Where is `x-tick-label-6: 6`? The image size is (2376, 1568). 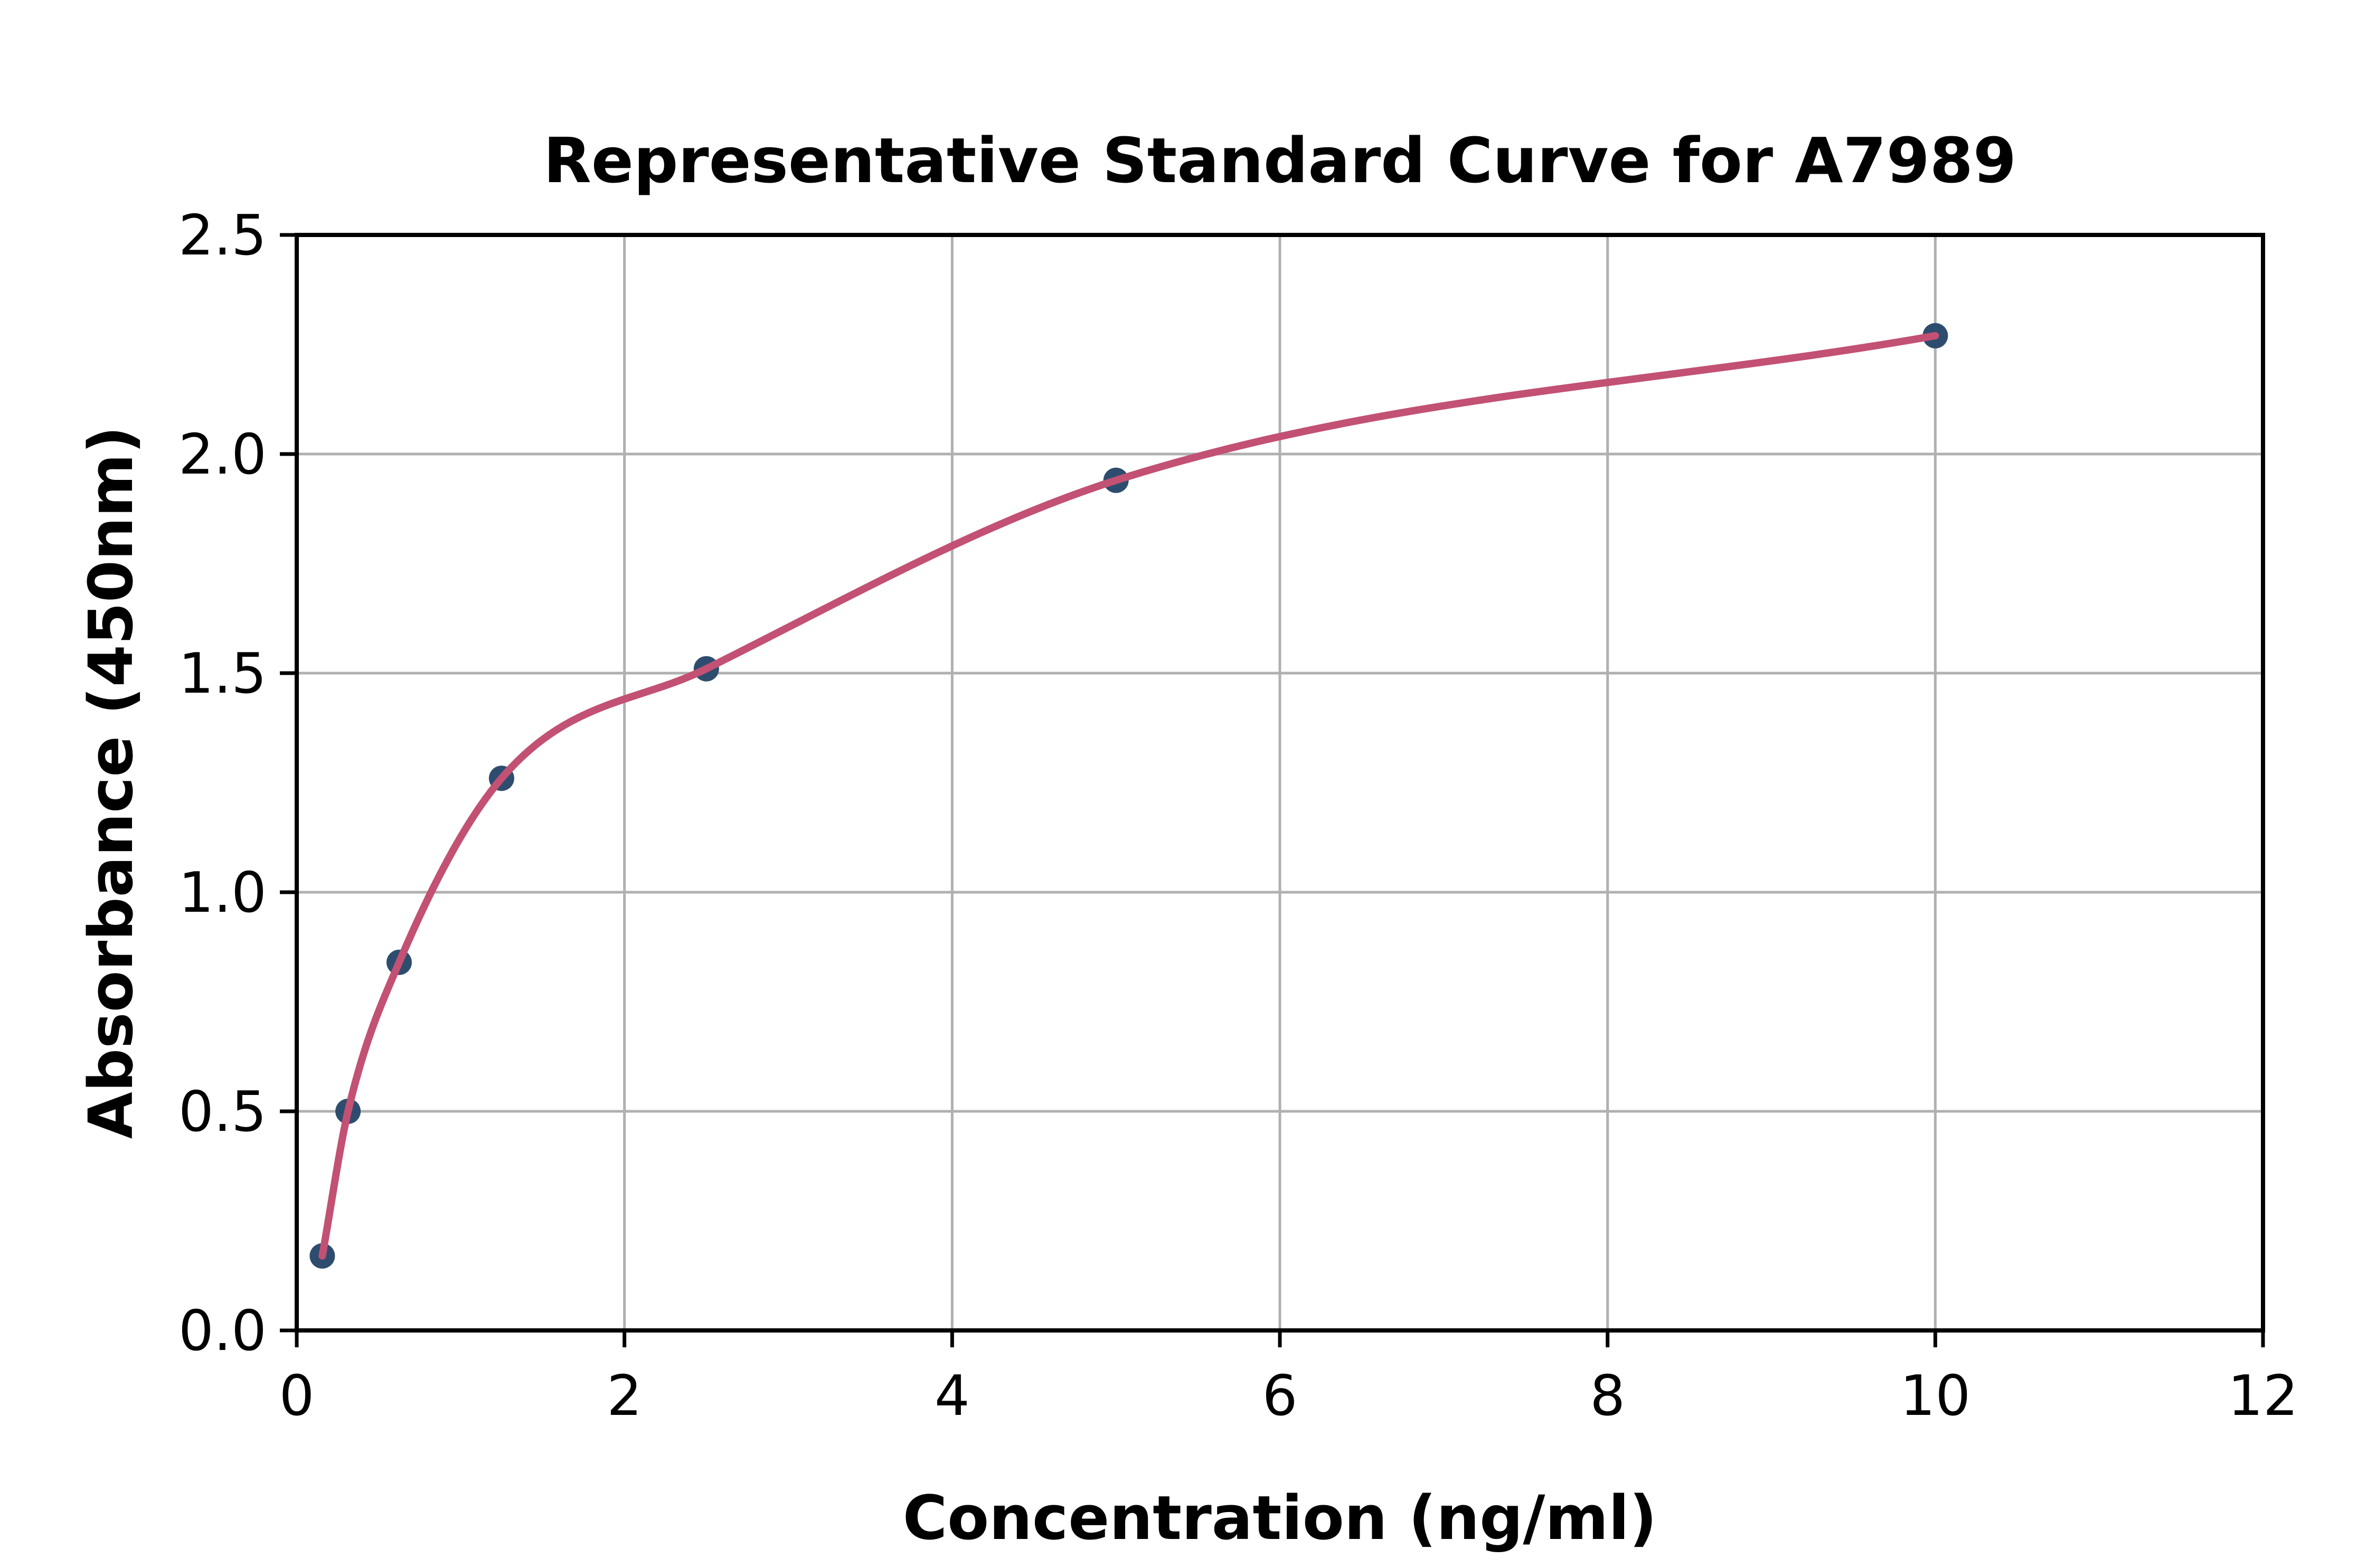
x-tick-label-6: 6 is located at coordinates (1280, 1396).